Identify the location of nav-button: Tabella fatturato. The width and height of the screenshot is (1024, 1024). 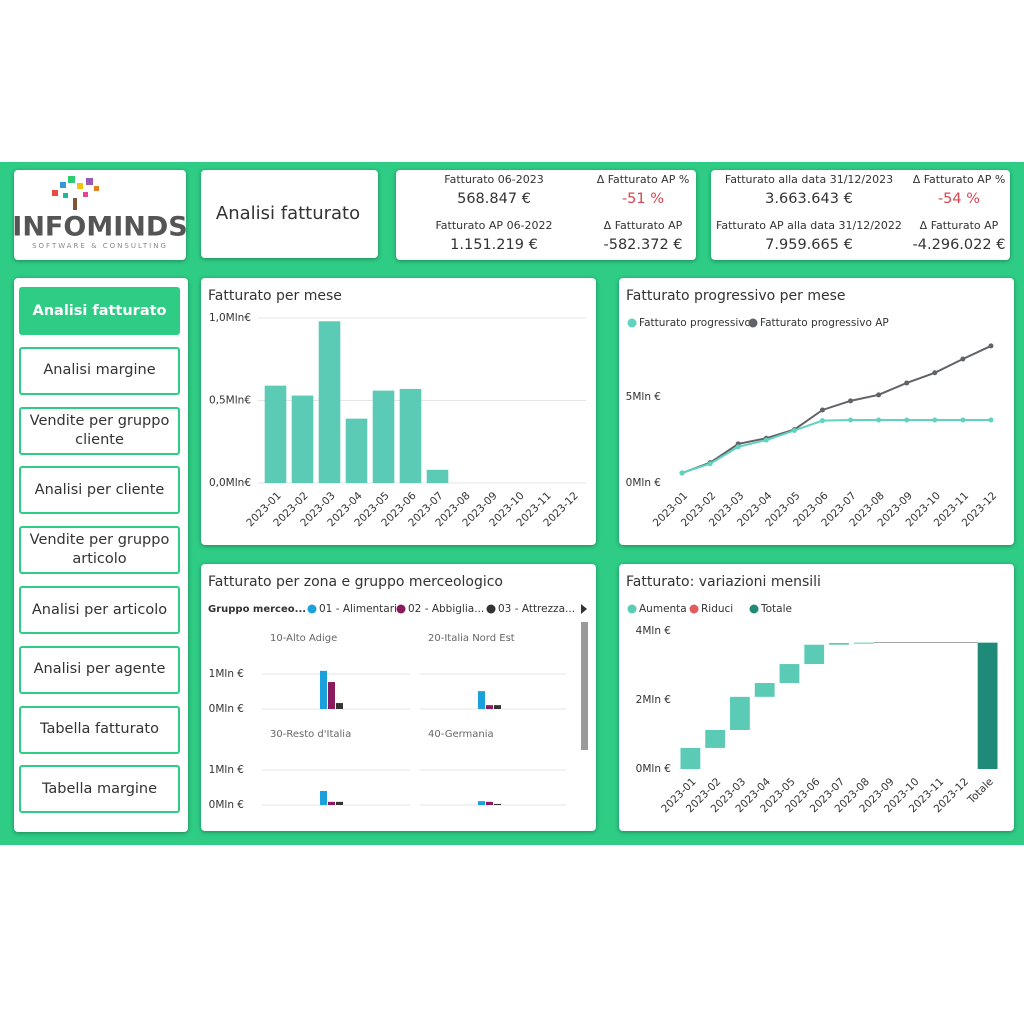
(99, 729).